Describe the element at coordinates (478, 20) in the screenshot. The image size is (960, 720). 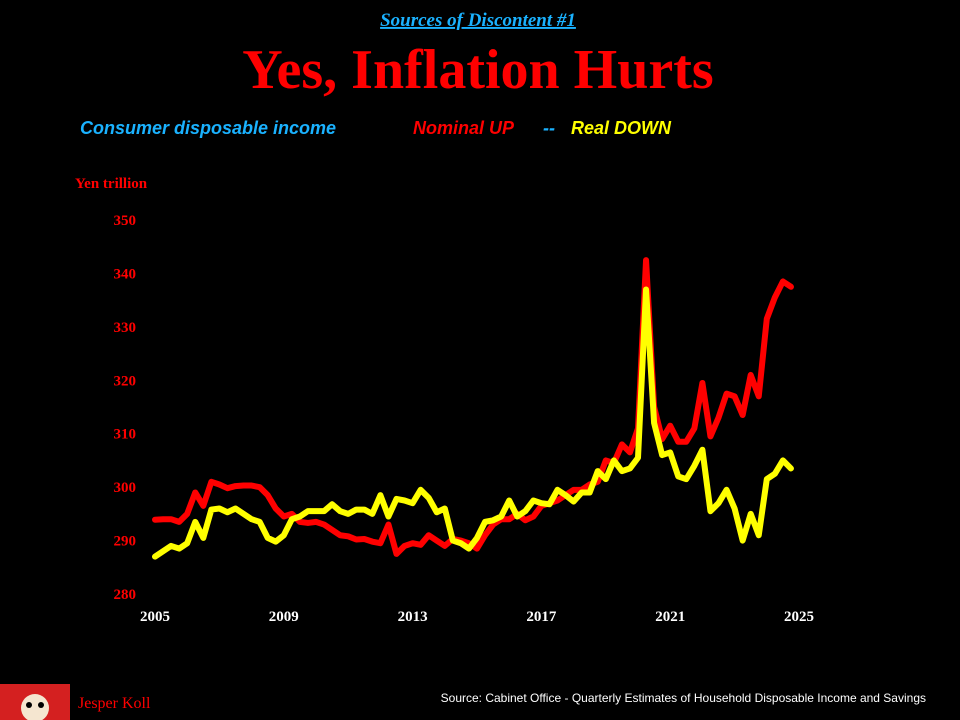
I see `header: Sources of Discontent #1` at that location.